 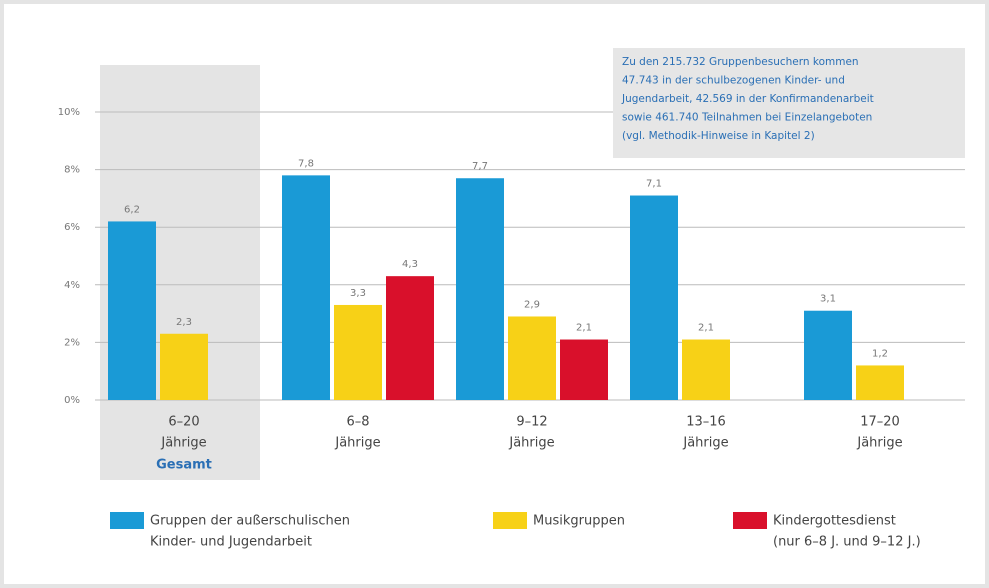 I want to click on value-label: 7,8, so click(x=306, y=163).